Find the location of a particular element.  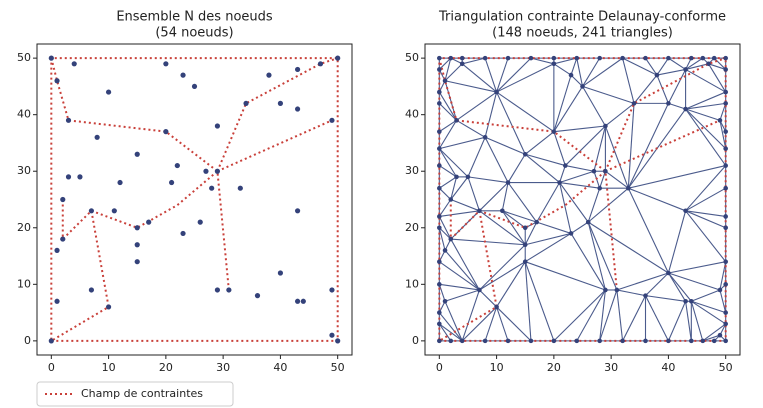

x-tick-label: 50 is located at coordinates (726, 367).